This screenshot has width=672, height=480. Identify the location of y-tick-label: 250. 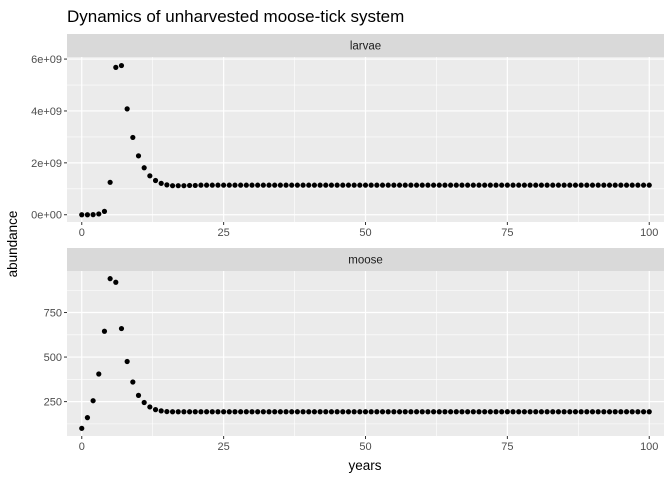
(53, 403).